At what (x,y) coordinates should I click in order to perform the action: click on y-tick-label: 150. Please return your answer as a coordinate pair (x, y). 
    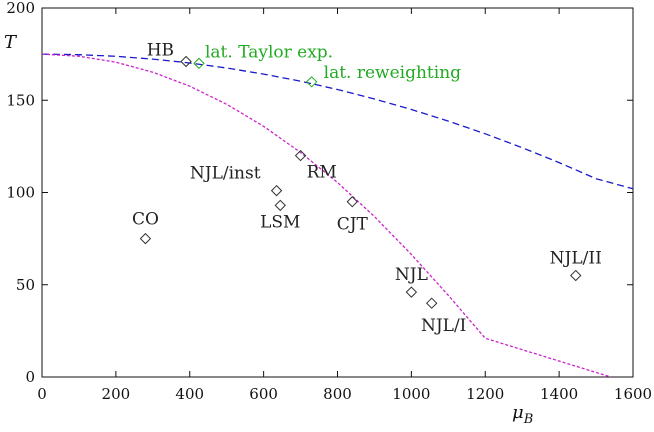
    Looking at the image, I should click on (20, 100).